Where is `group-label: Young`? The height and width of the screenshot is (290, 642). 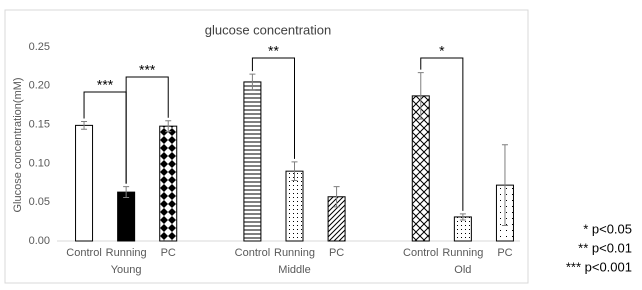 group-label: Young is located at coordinates (126, 270).